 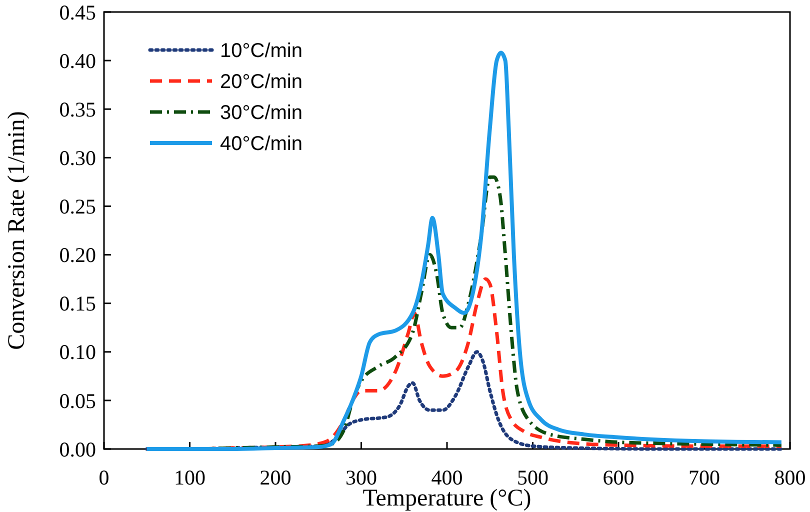 What do you see at coordinates (77, 449) in the screenshot?
I see `y-tick-label: 0.00` at bounding box center [77, 449].